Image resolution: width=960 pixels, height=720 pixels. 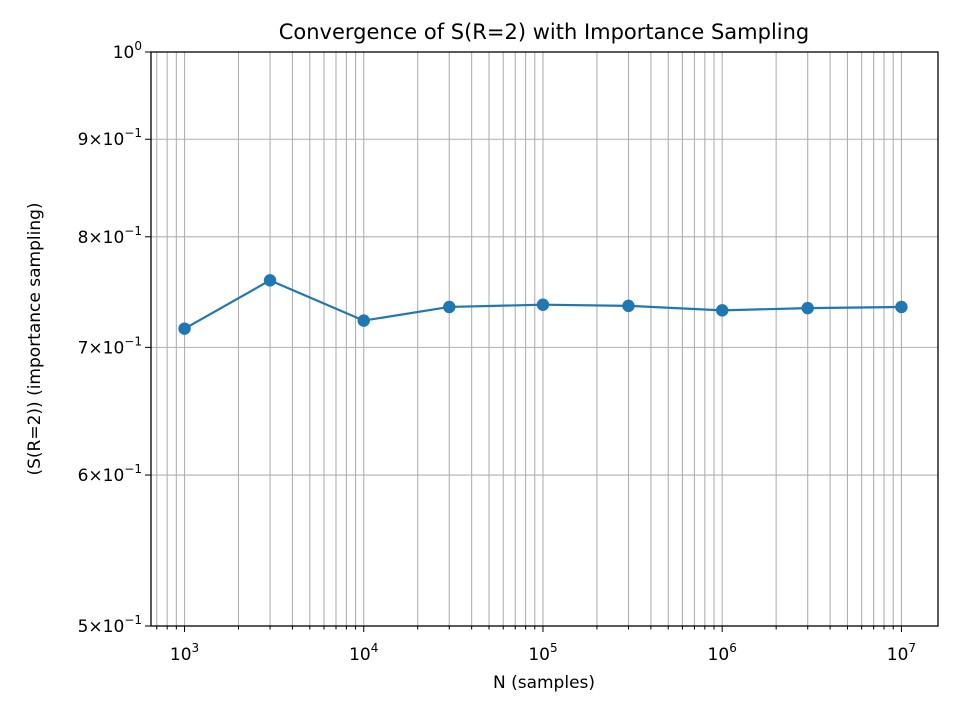 I want to click on y-axis-label: (S(R=2)) (importance sampling), so click(x=35, y=338).